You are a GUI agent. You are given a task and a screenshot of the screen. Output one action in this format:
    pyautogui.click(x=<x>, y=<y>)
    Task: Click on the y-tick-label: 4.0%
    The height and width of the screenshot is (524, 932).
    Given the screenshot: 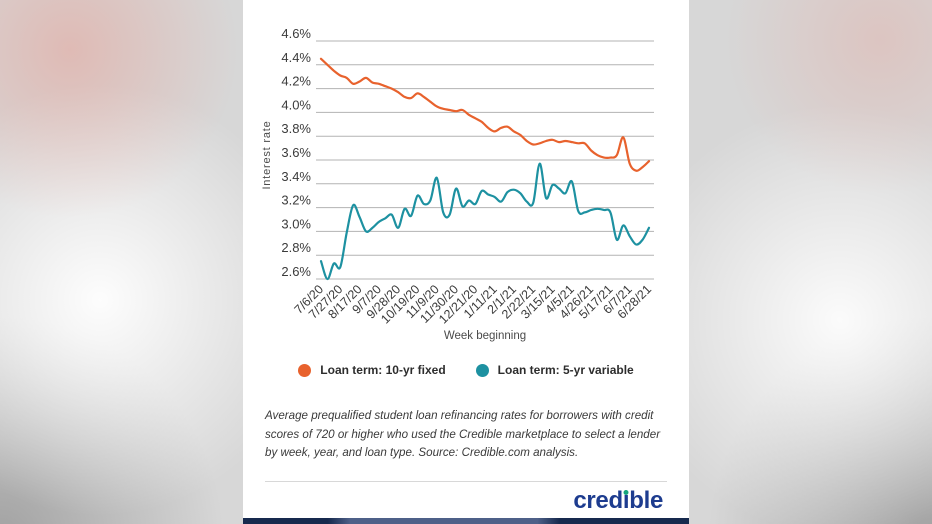 What is the action you would take?
    pyautogui.click(x=296, y=104)
    